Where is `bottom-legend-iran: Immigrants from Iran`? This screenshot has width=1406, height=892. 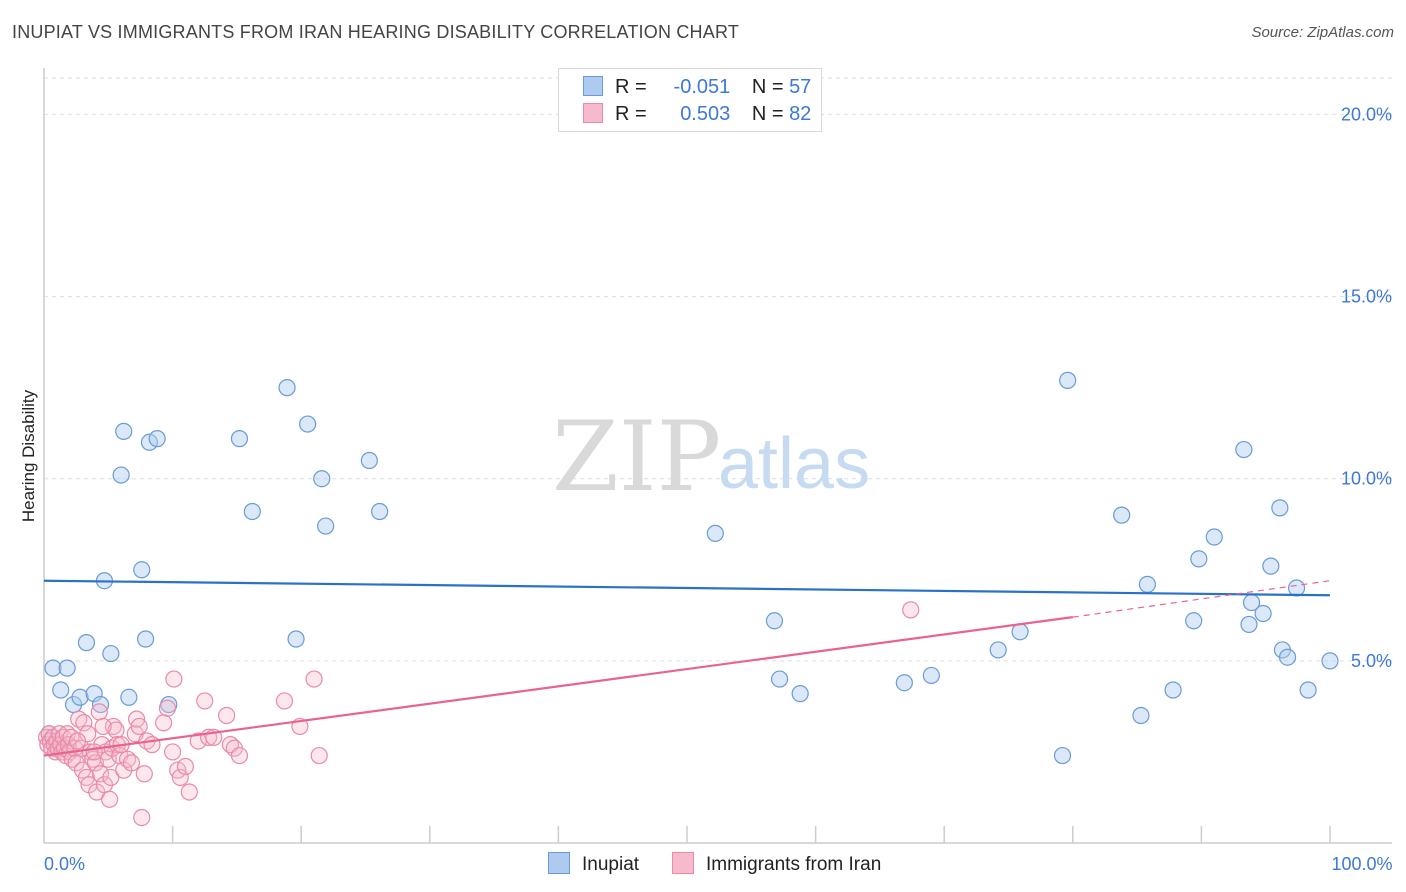 bottom-legend-iran: Immigrants from Iran is located at coordinates (776, 864).